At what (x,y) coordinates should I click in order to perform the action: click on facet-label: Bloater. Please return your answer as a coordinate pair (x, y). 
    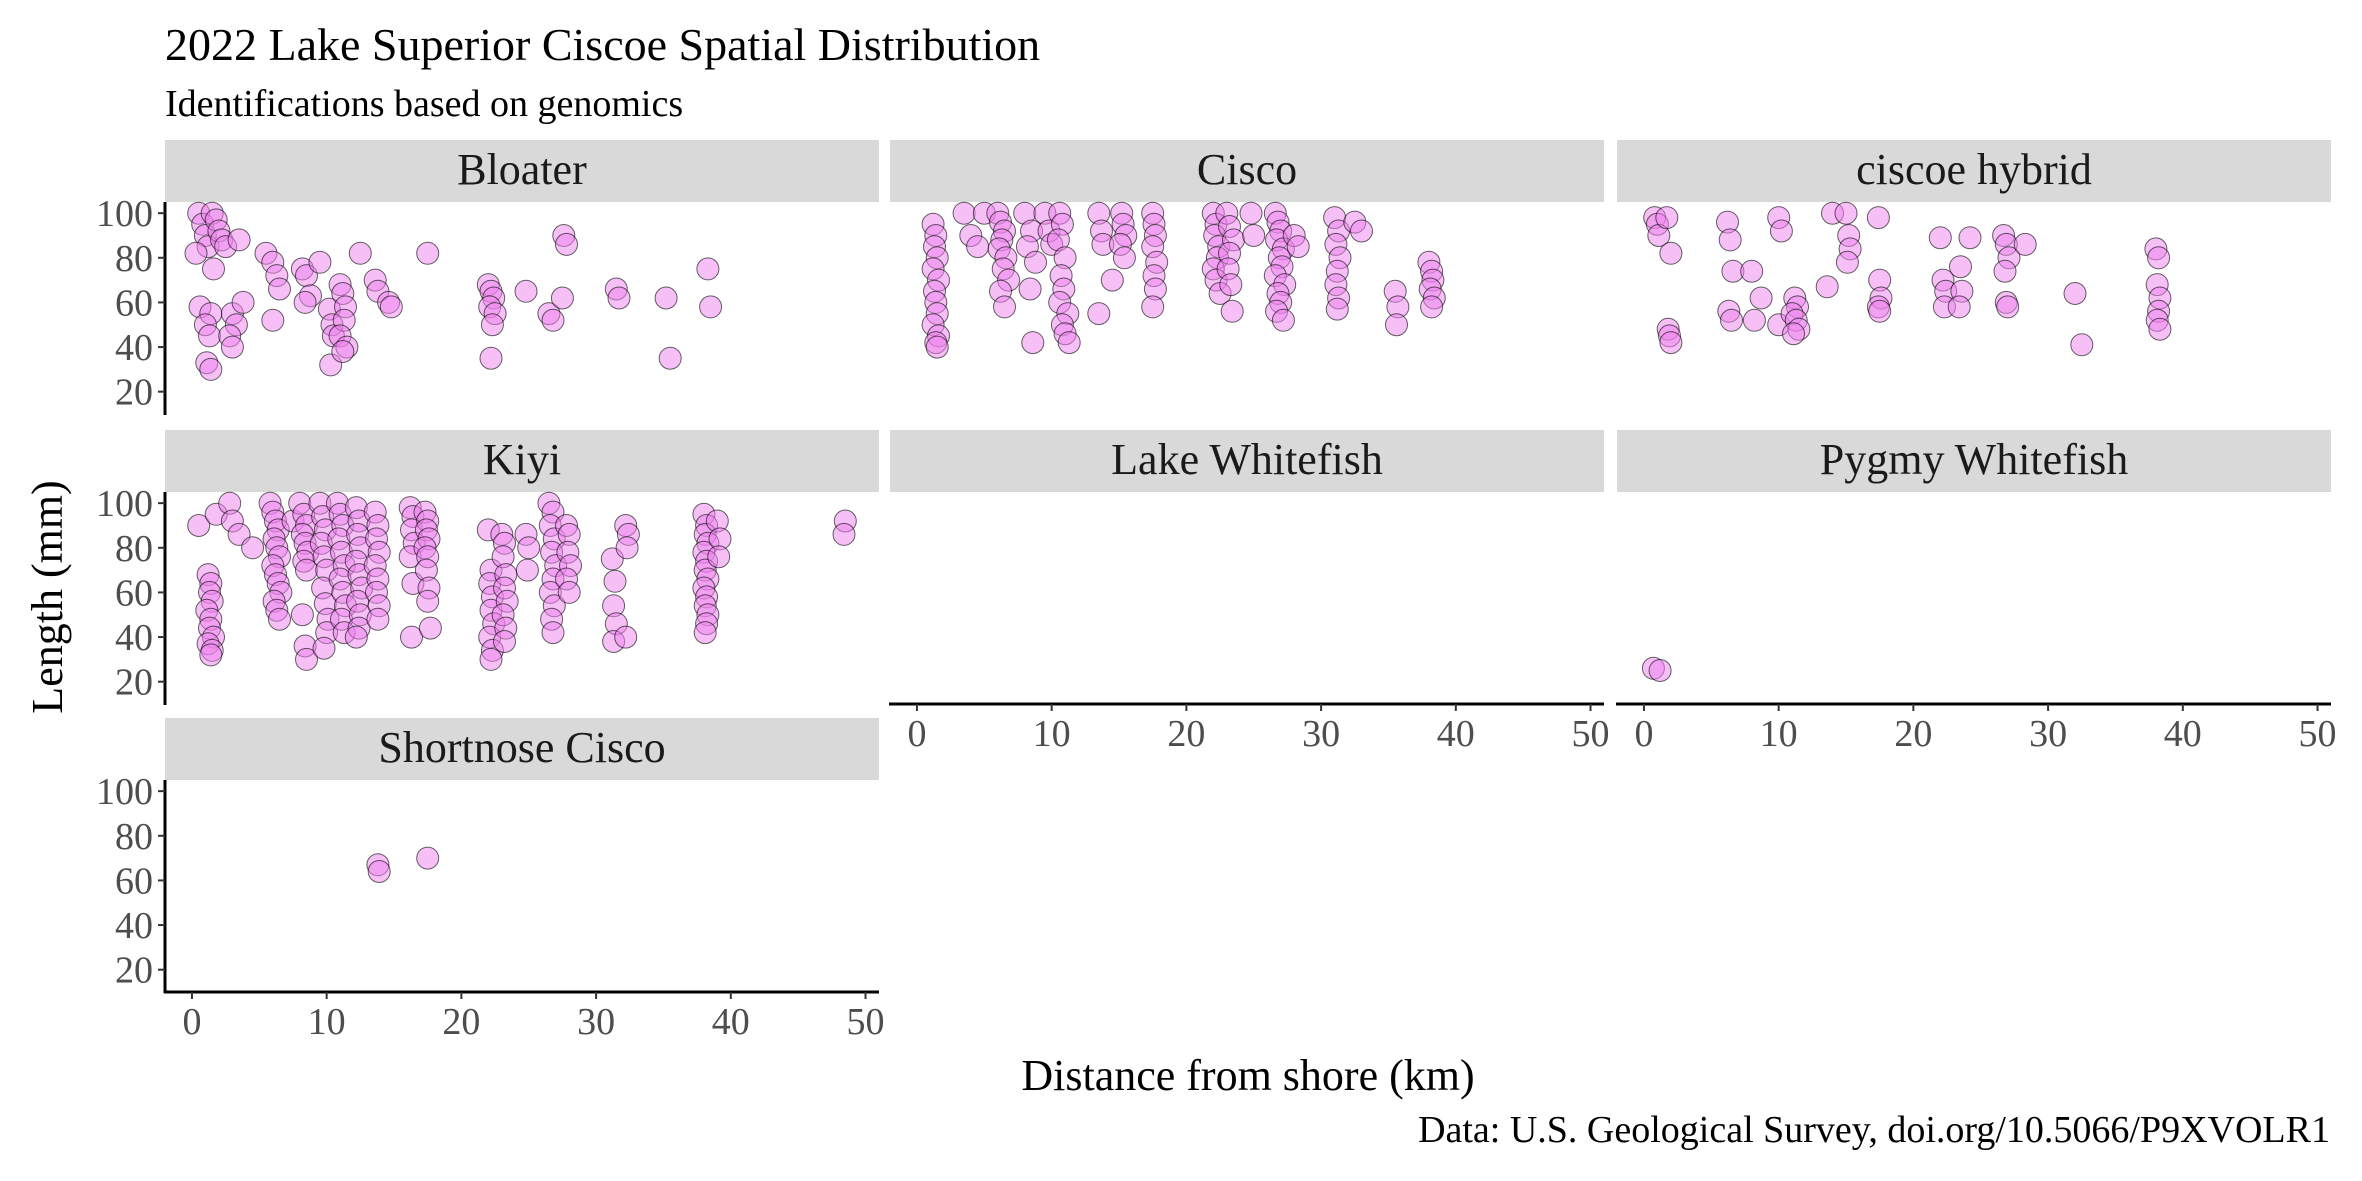
    Looking at the image, I should click on (522, 169).